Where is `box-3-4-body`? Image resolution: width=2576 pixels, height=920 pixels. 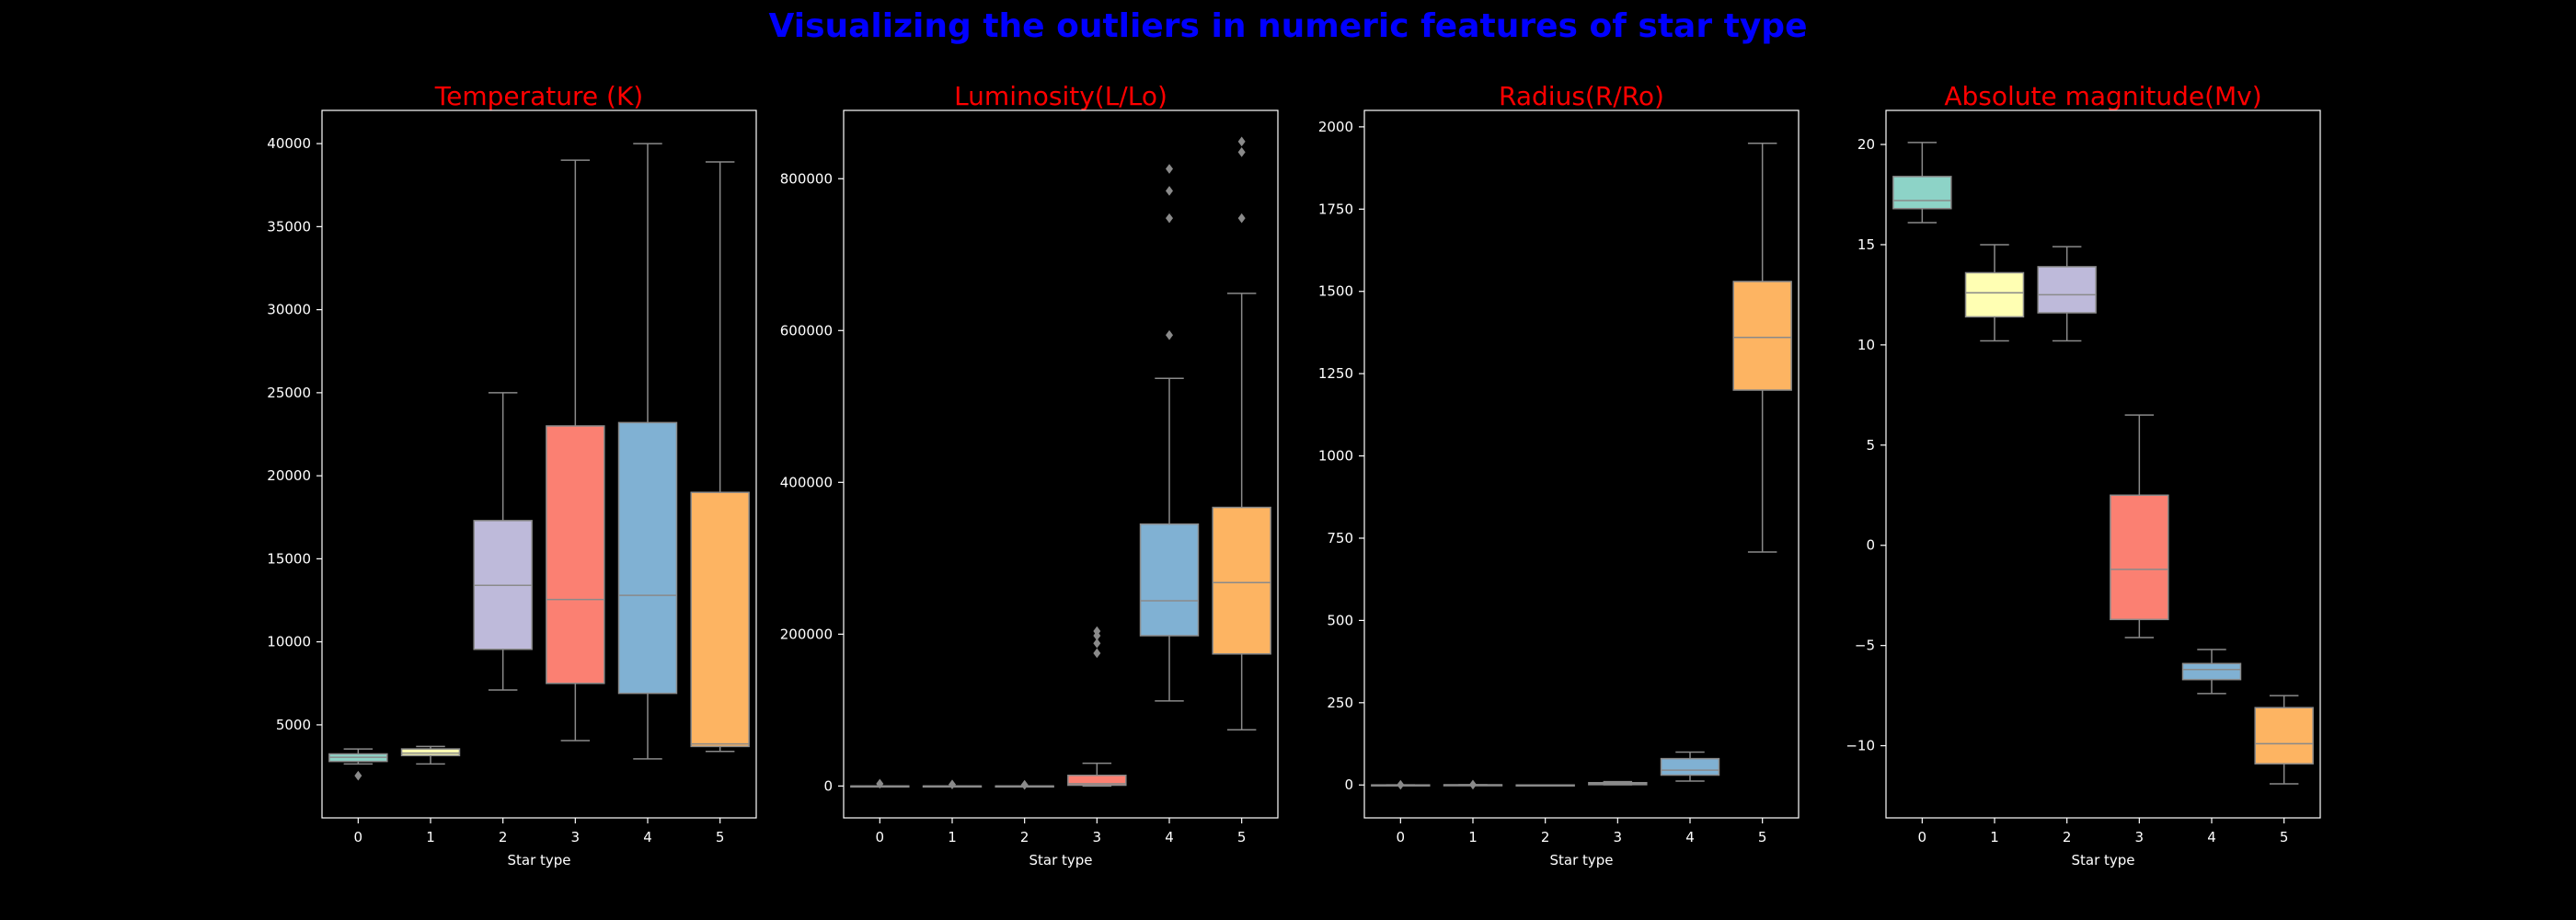
box-3-4-body is located at coordinates (2211, 671).